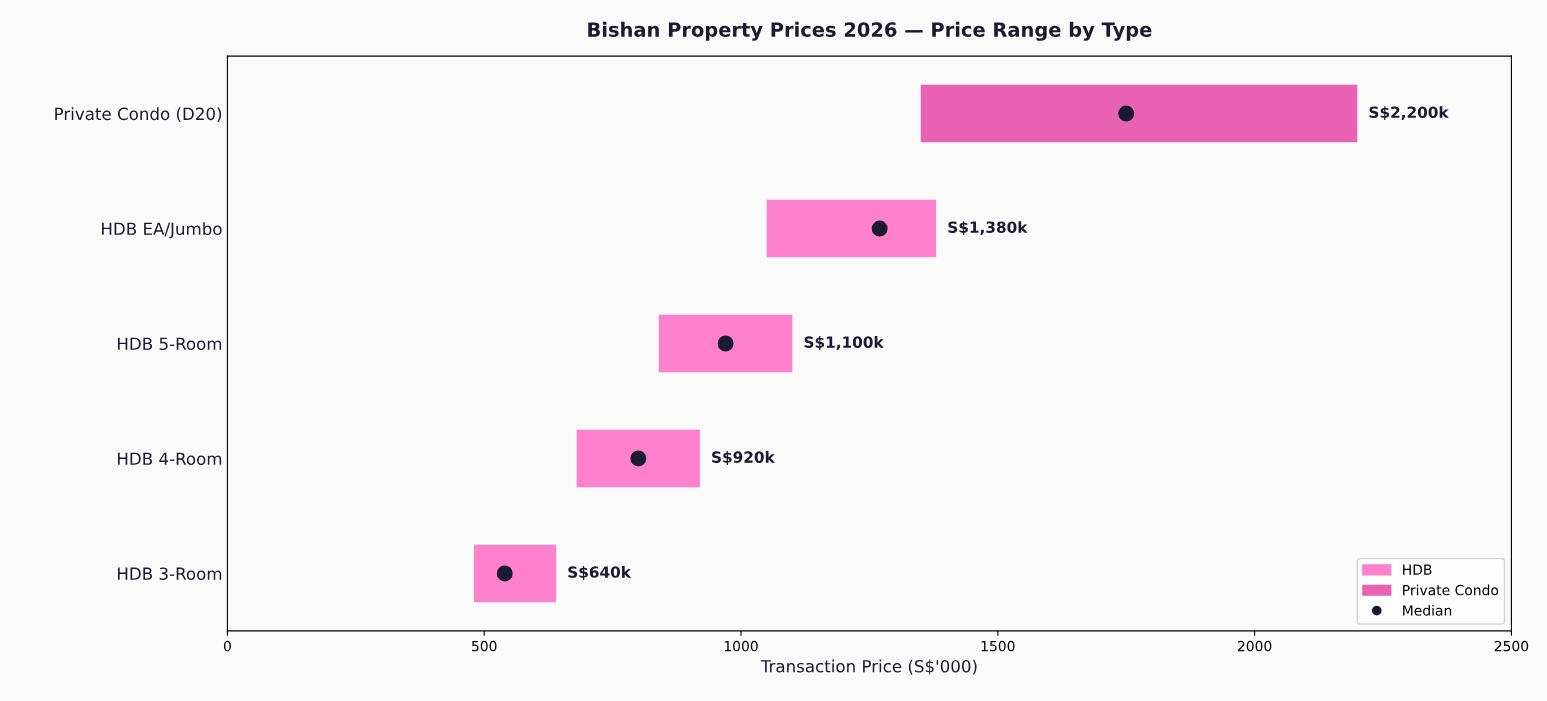 The width and height of the screenshot is (1547, 701). Describe the element at coordinates (1451, 590) in the screenshot. I see `legend-label: Private Condo` at that location.